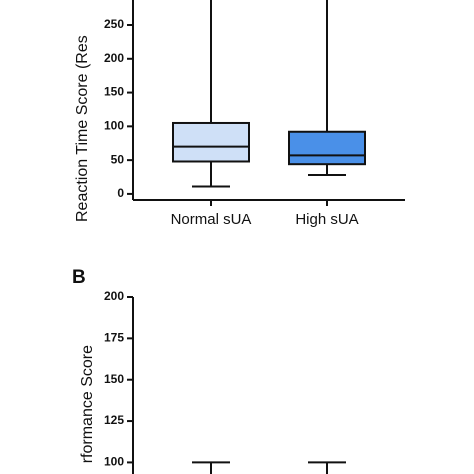 This screenshot has height=474, width=474. I want to click on panel-label: B, so click(79, 277).